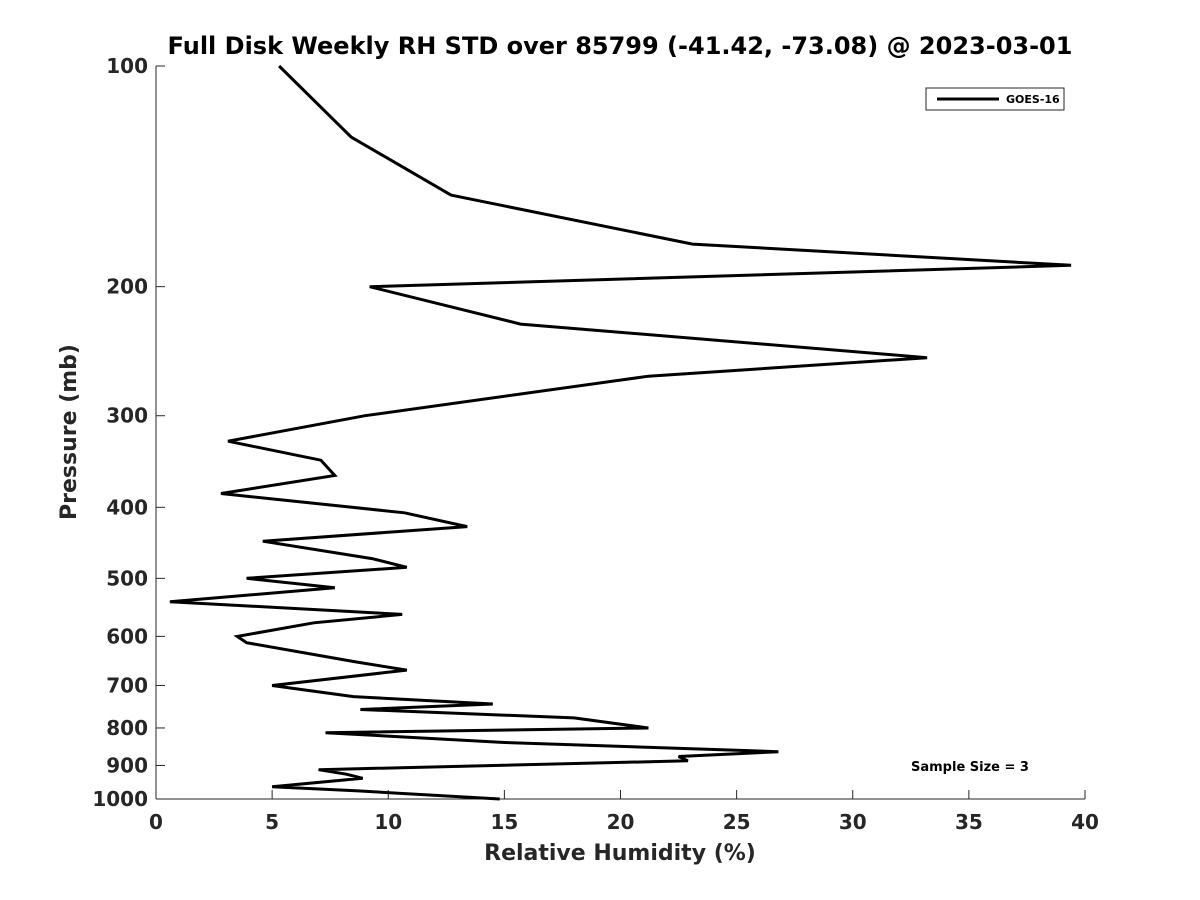 The height and width of the screenshot is (900, 1200). Describe the element at coordinates (127, 578) in the screenshot. I see `y-tick-label: 500` at that location.